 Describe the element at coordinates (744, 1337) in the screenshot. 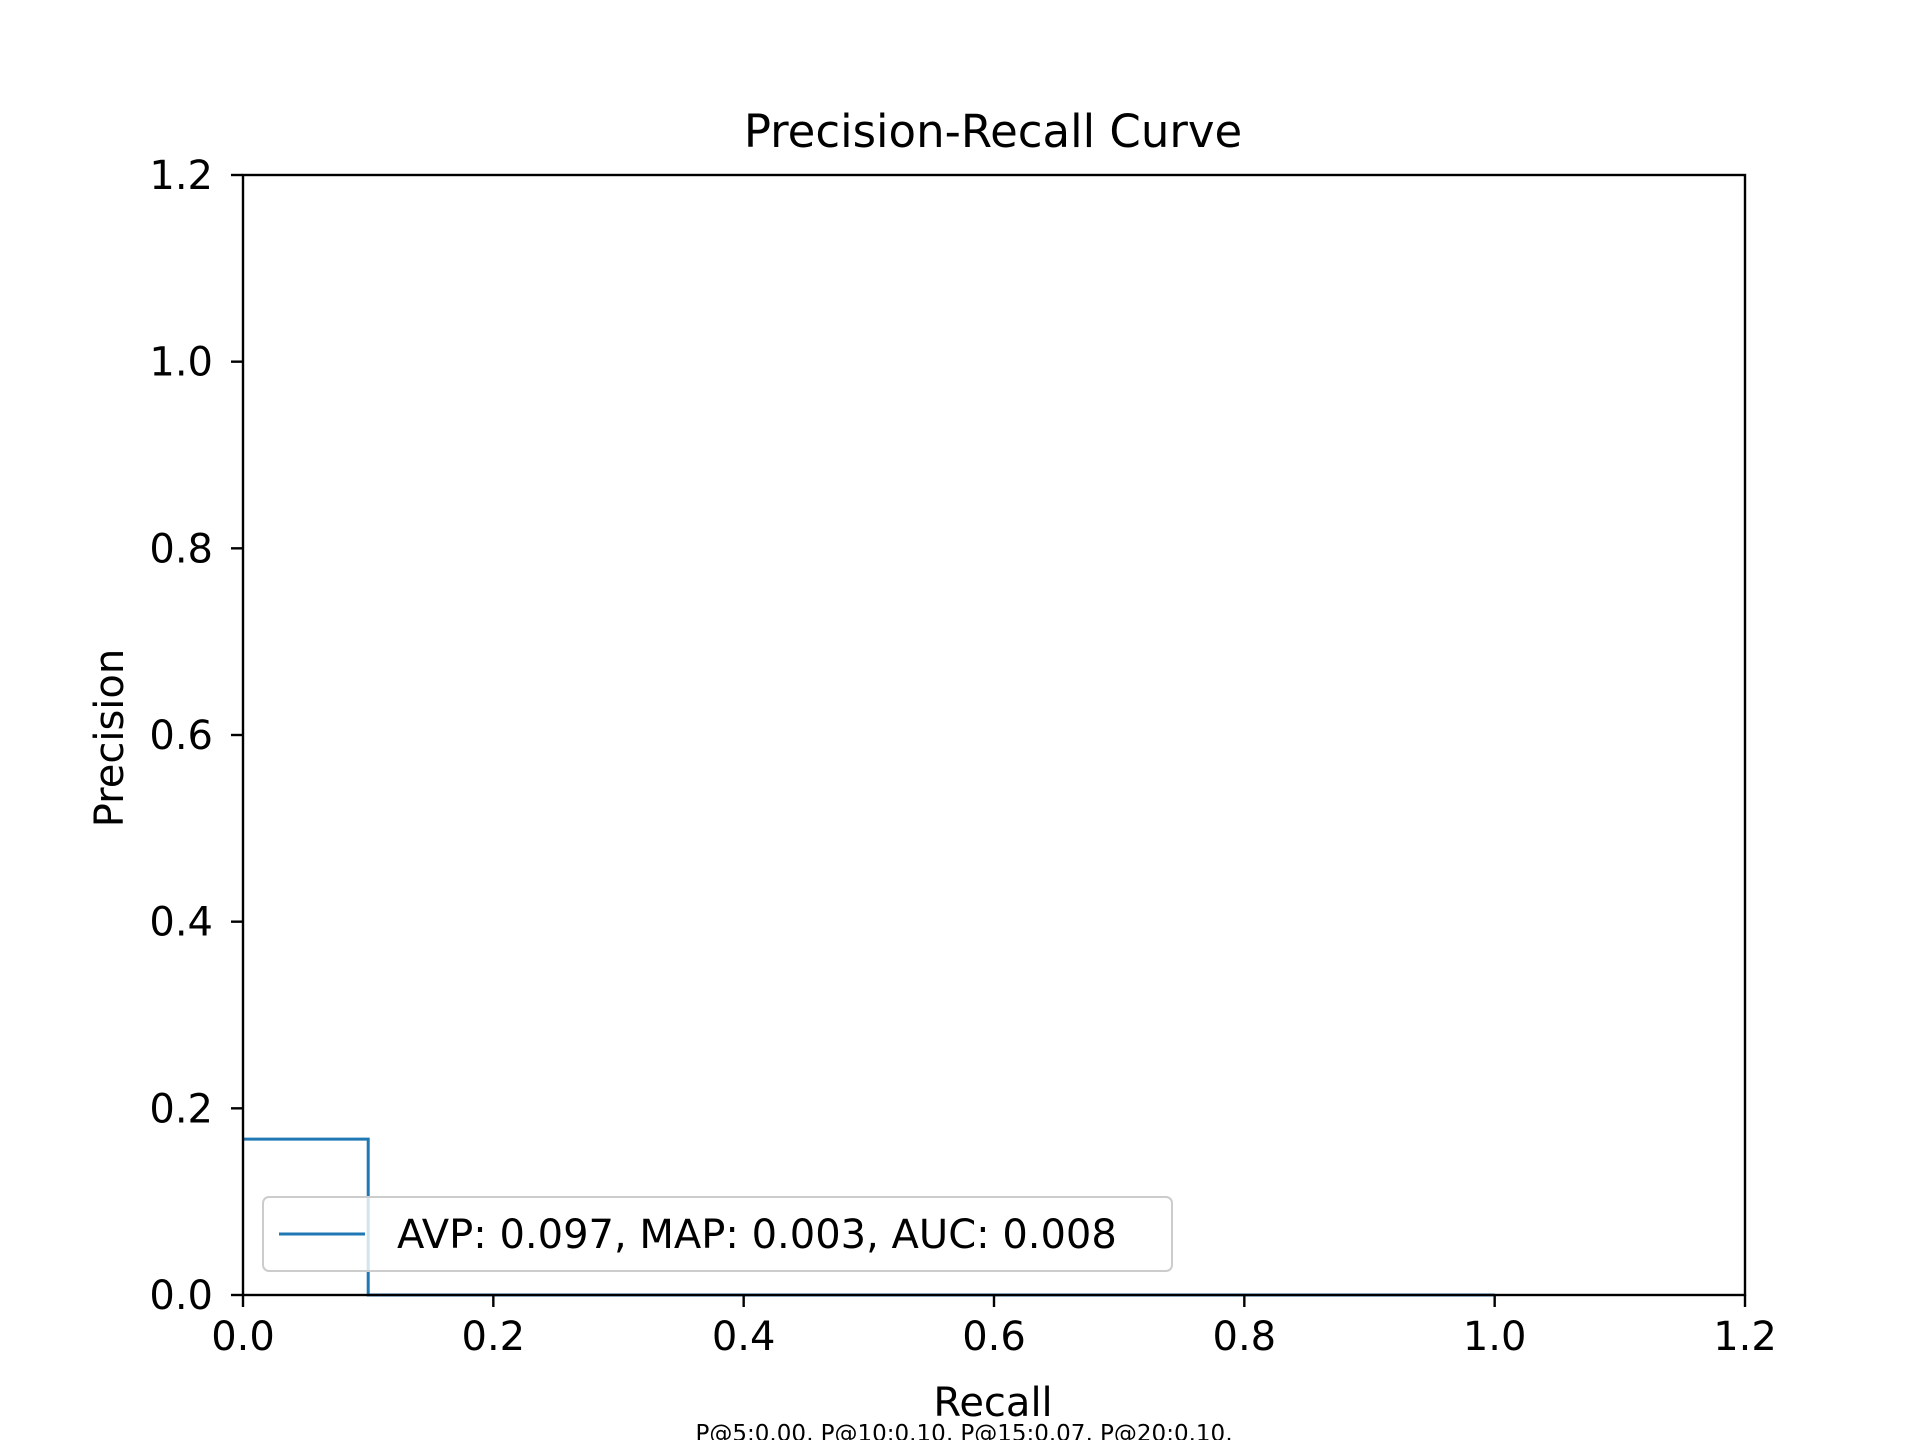

I see `x-tick-label: 0.4` at that location.